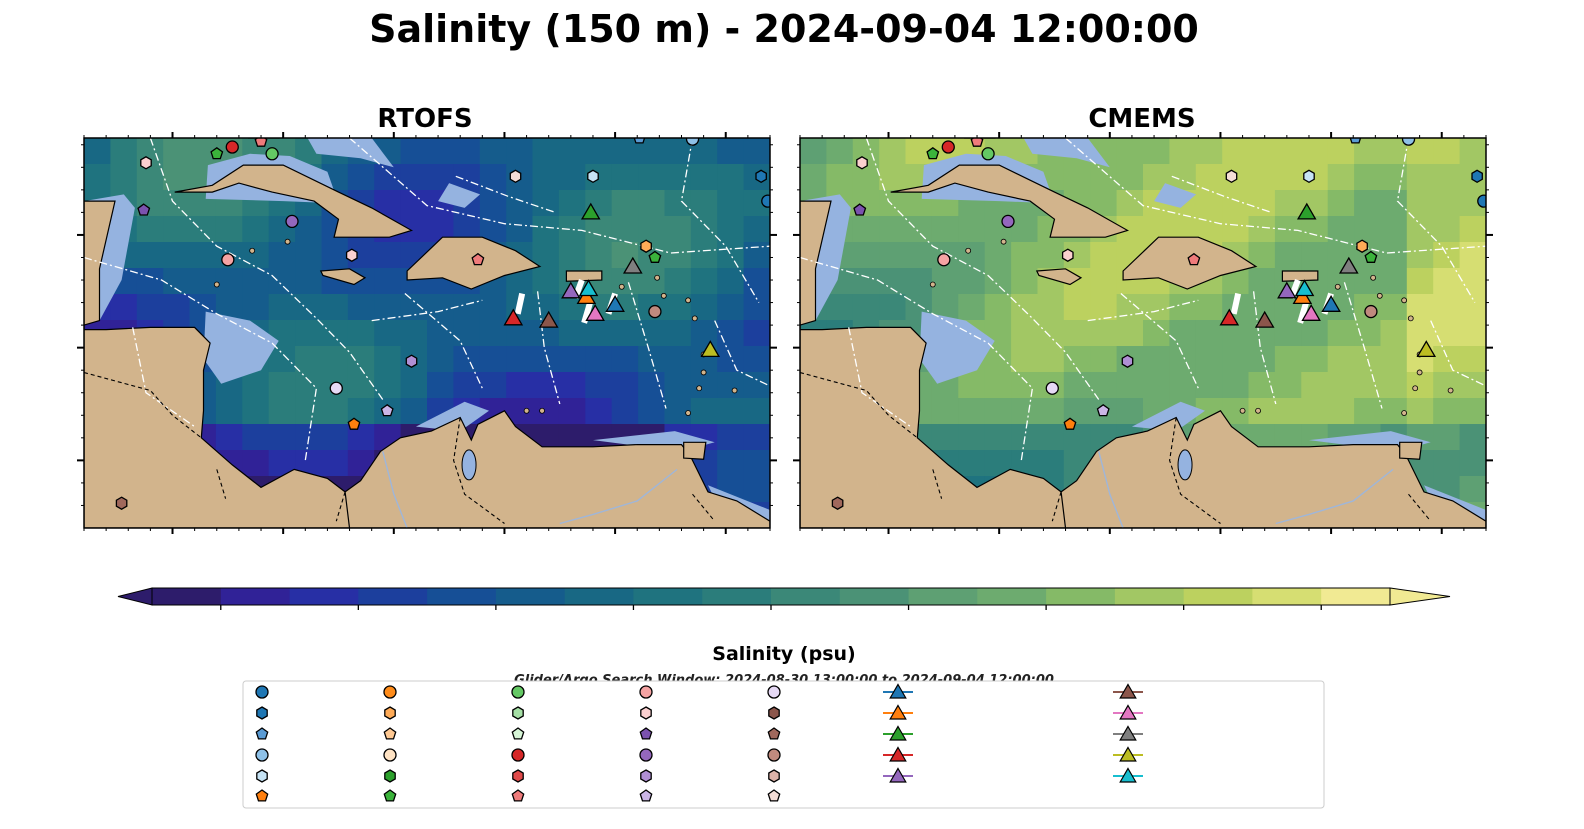 The height and width of the screenshot is (829, 1584). Describe the element at coordinates (1141, 119) in the screenshot. I see `panel-title-cmems: CMEMS` at that location.